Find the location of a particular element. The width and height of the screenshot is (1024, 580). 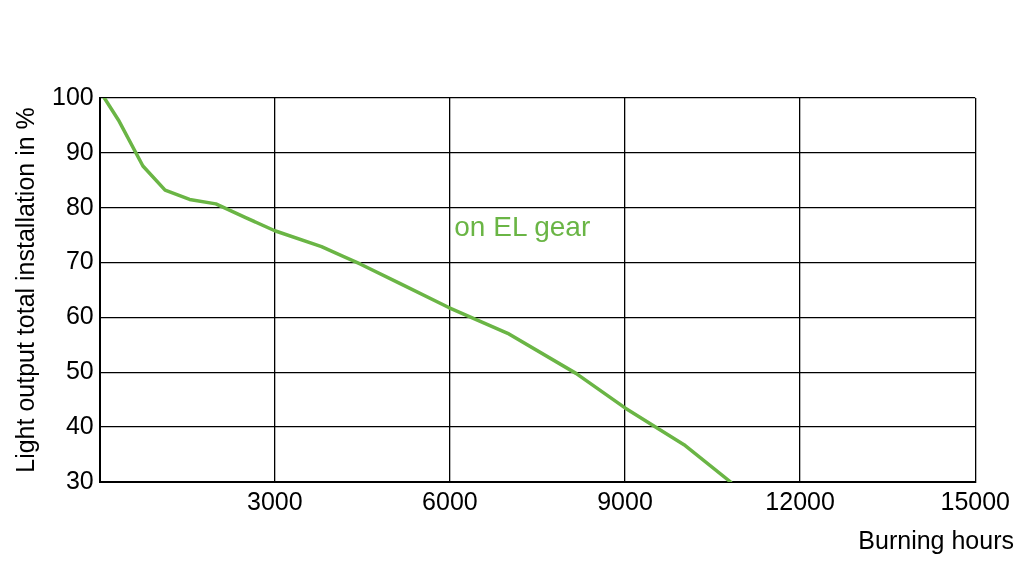

y-axis-title: Light output total installation in % is located at coordinates (24, 290).